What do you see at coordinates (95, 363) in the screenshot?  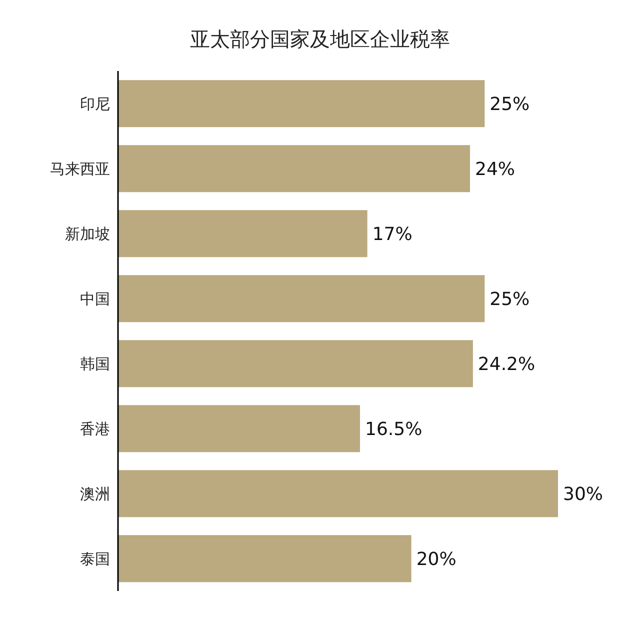 I see `y-tick-label: 韩国` at bounding box center [95, 363].